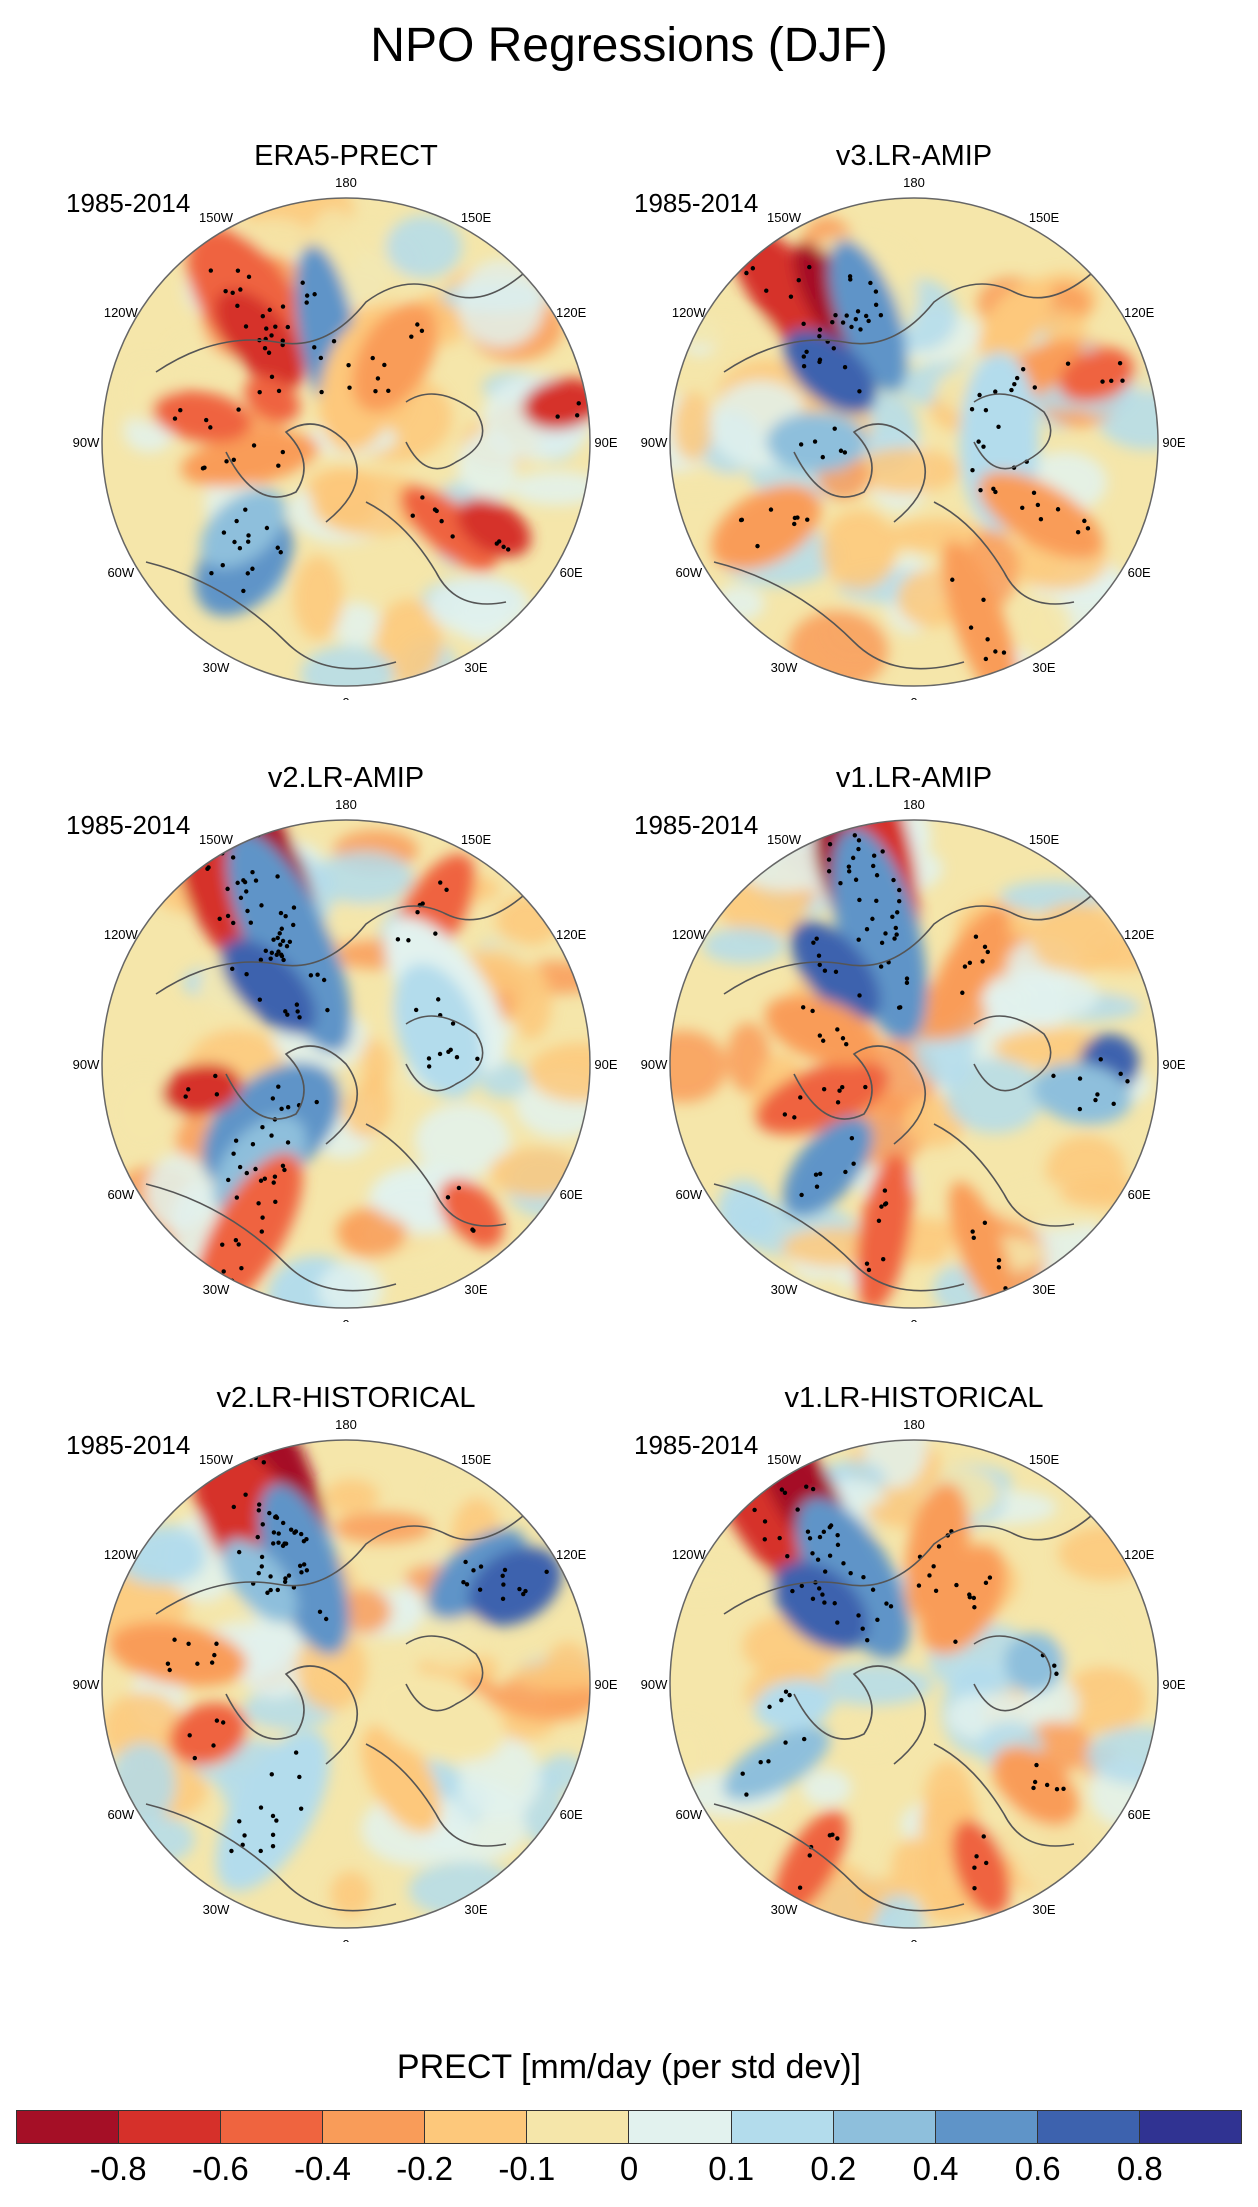 This screenshot has height=2207, width=1258. I want to click on polar-map: 180 150E 120E 90E 60E 30E 0 30W 60W 90W 120W 150W, so click(345, 437).